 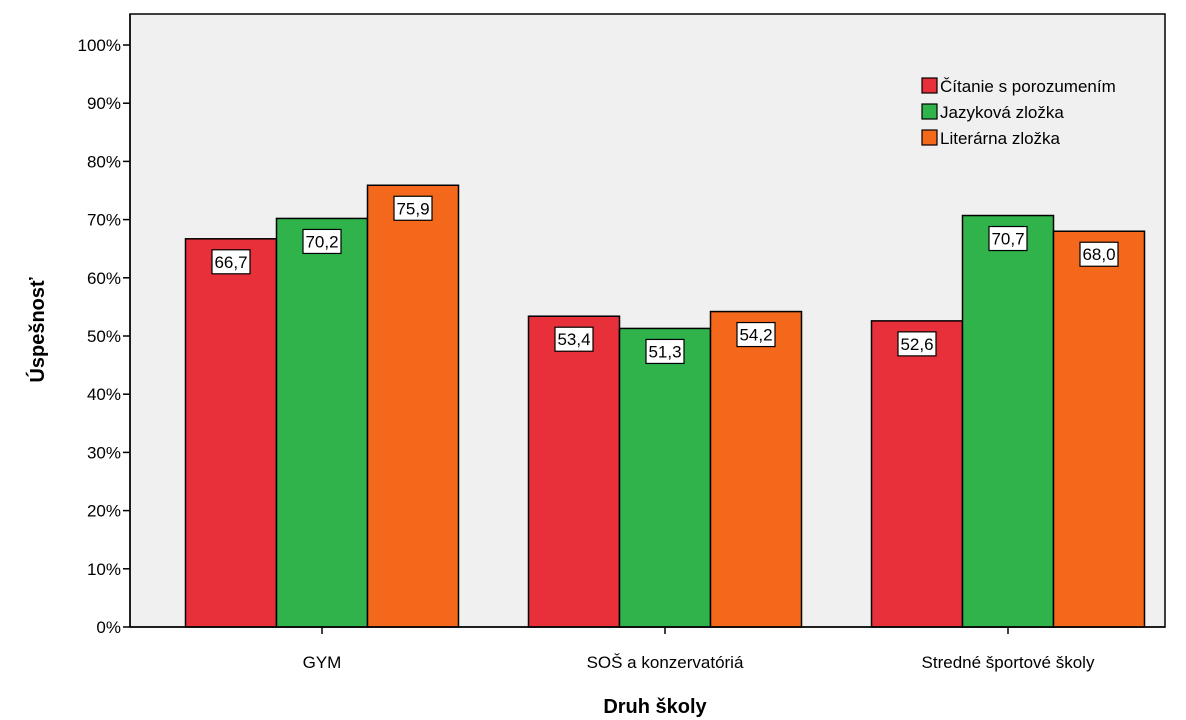 I want to click on x-tick-label: GYM, so click(x=322, y=662).